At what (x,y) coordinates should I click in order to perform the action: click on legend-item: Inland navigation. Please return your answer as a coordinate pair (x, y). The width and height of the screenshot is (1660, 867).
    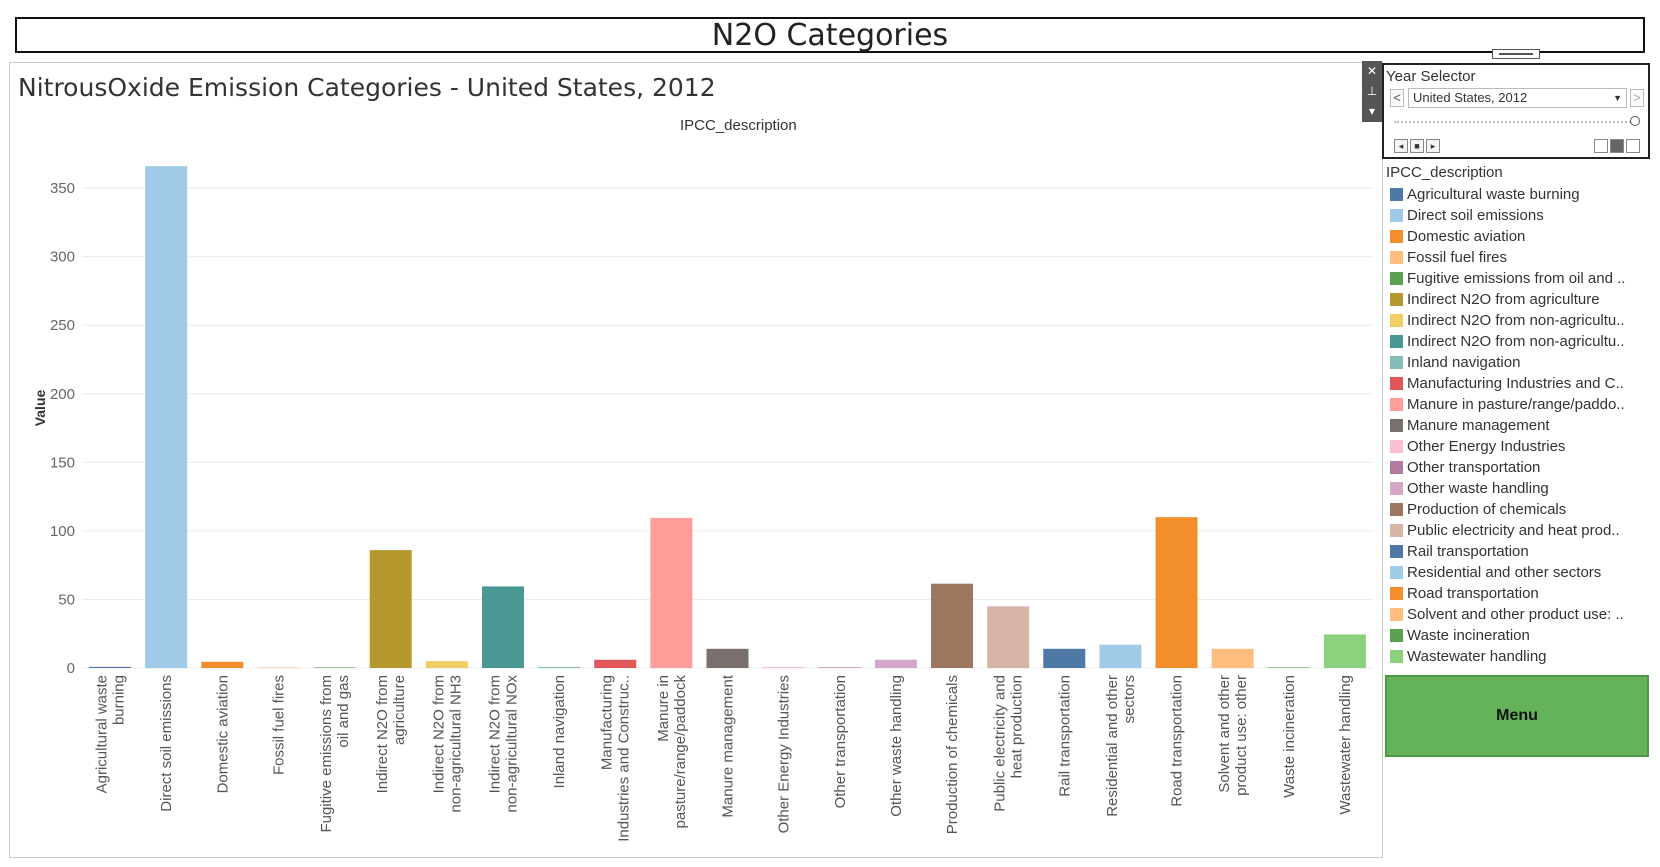
    Looking at the image, I should click on (1515, 363).